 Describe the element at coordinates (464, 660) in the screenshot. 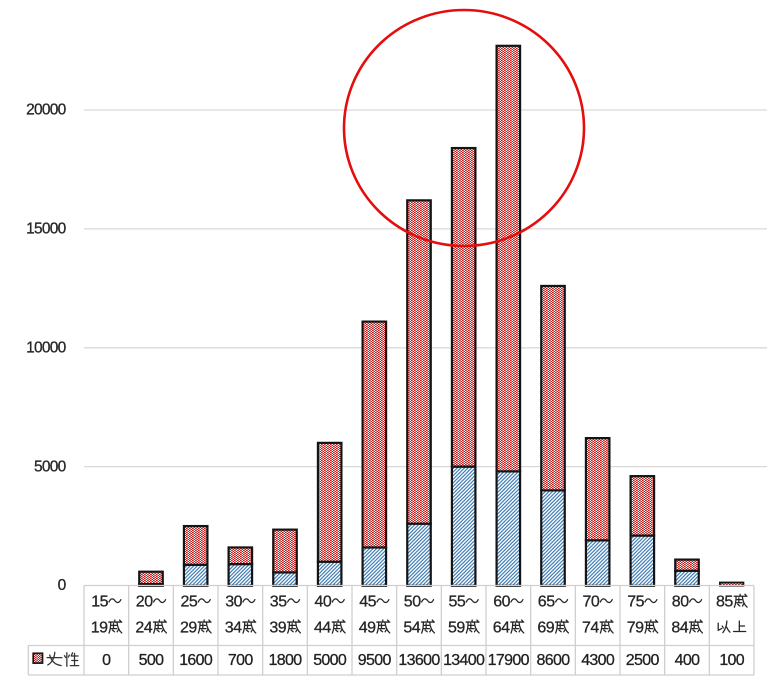

I see `svg-text: 13400` at that location.